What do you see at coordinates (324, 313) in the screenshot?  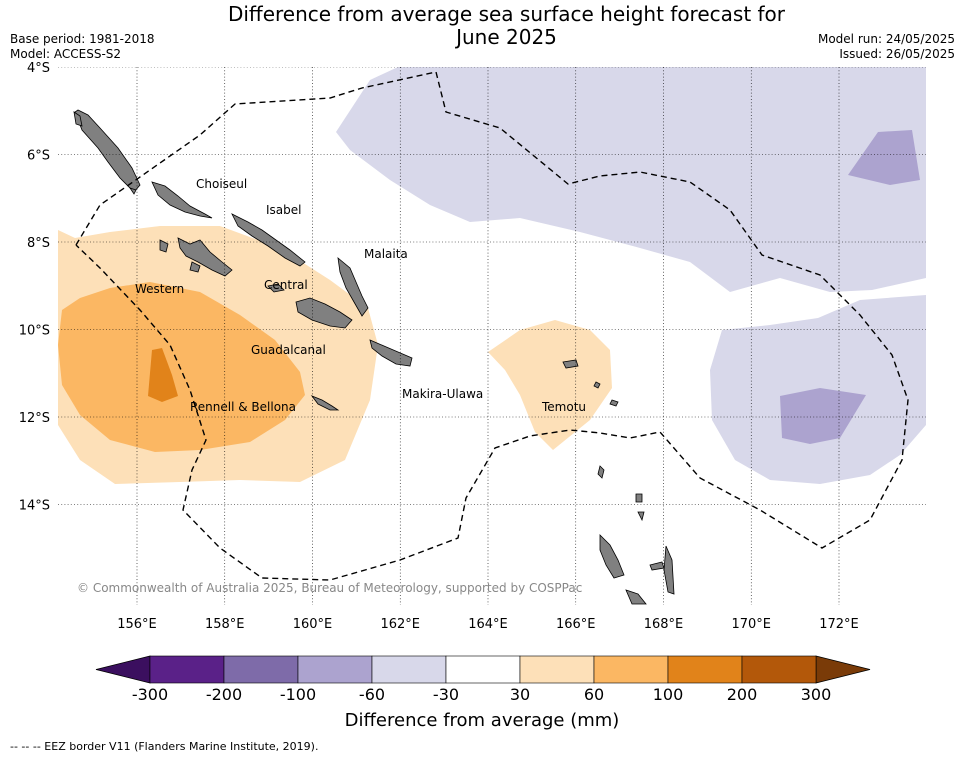 I see `guadalcanal-island` at bounding box center [324, 313].